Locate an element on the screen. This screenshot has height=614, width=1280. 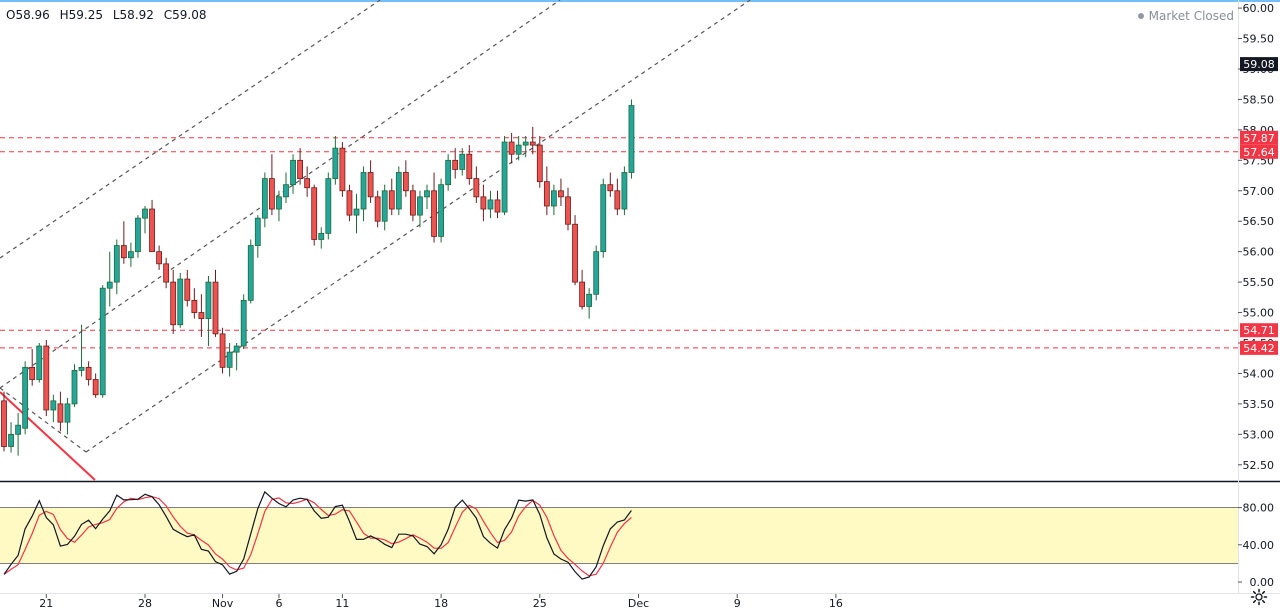
time-tick-label: 11 is located at coordinates (342, 603).